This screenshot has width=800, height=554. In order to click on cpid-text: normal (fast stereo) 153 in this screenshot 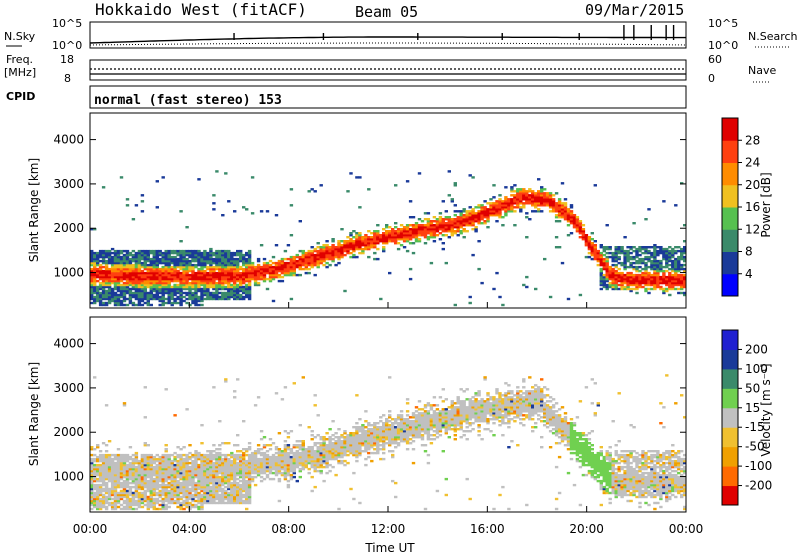, I will do `click(188, 100)`.